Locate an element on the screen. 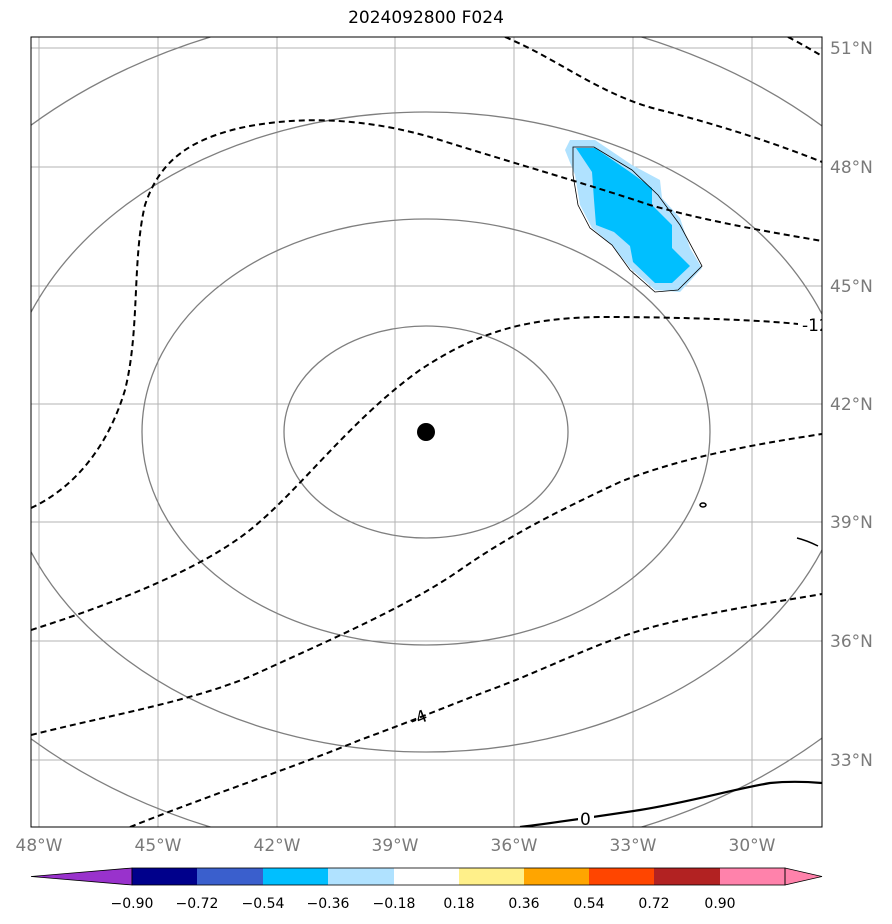  colorbar-extend-high is located at coordinates (803, 876).